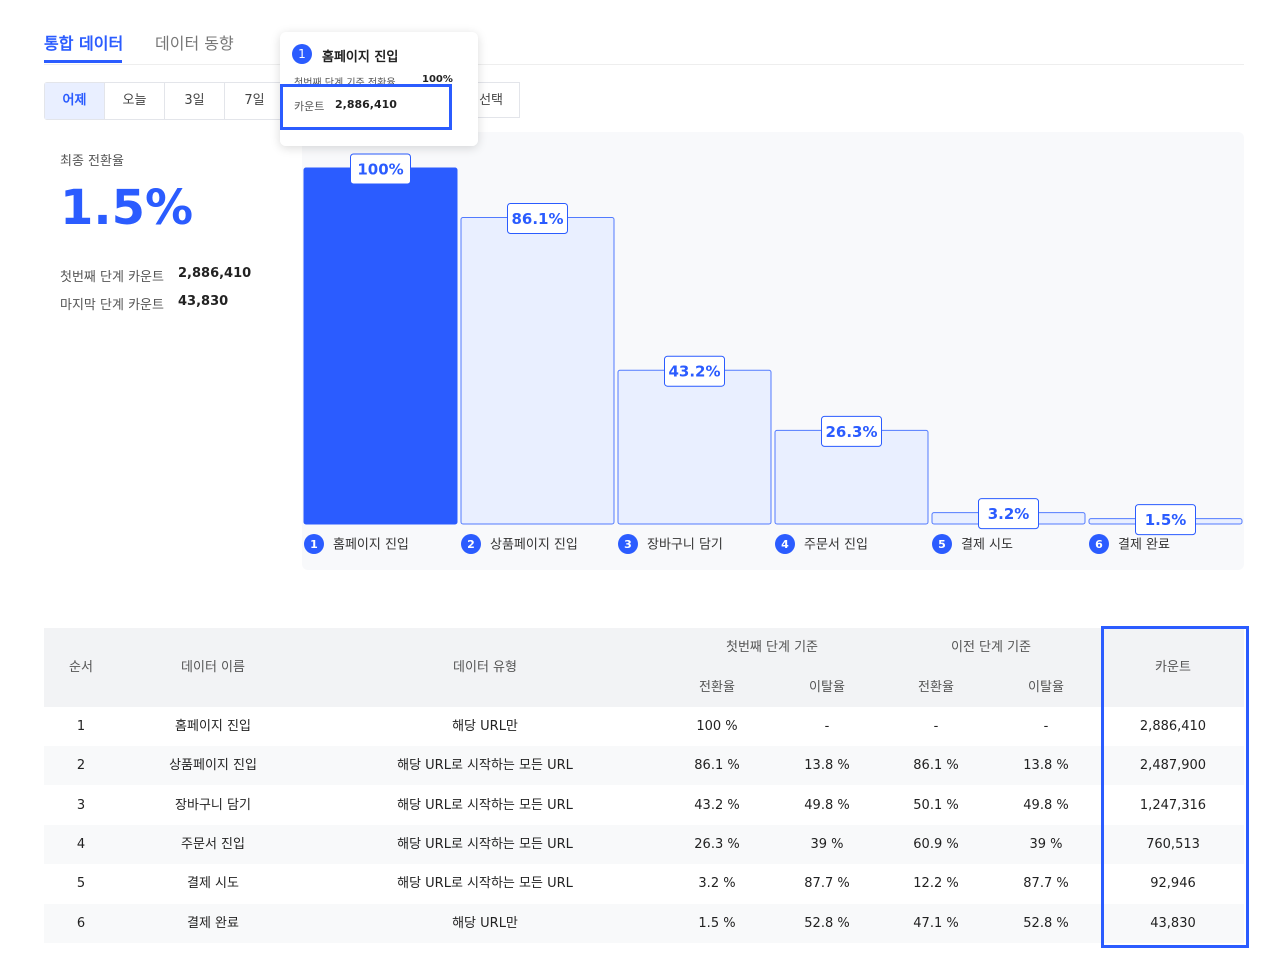  I want to click on value-label: 100%, so click(380, 170).